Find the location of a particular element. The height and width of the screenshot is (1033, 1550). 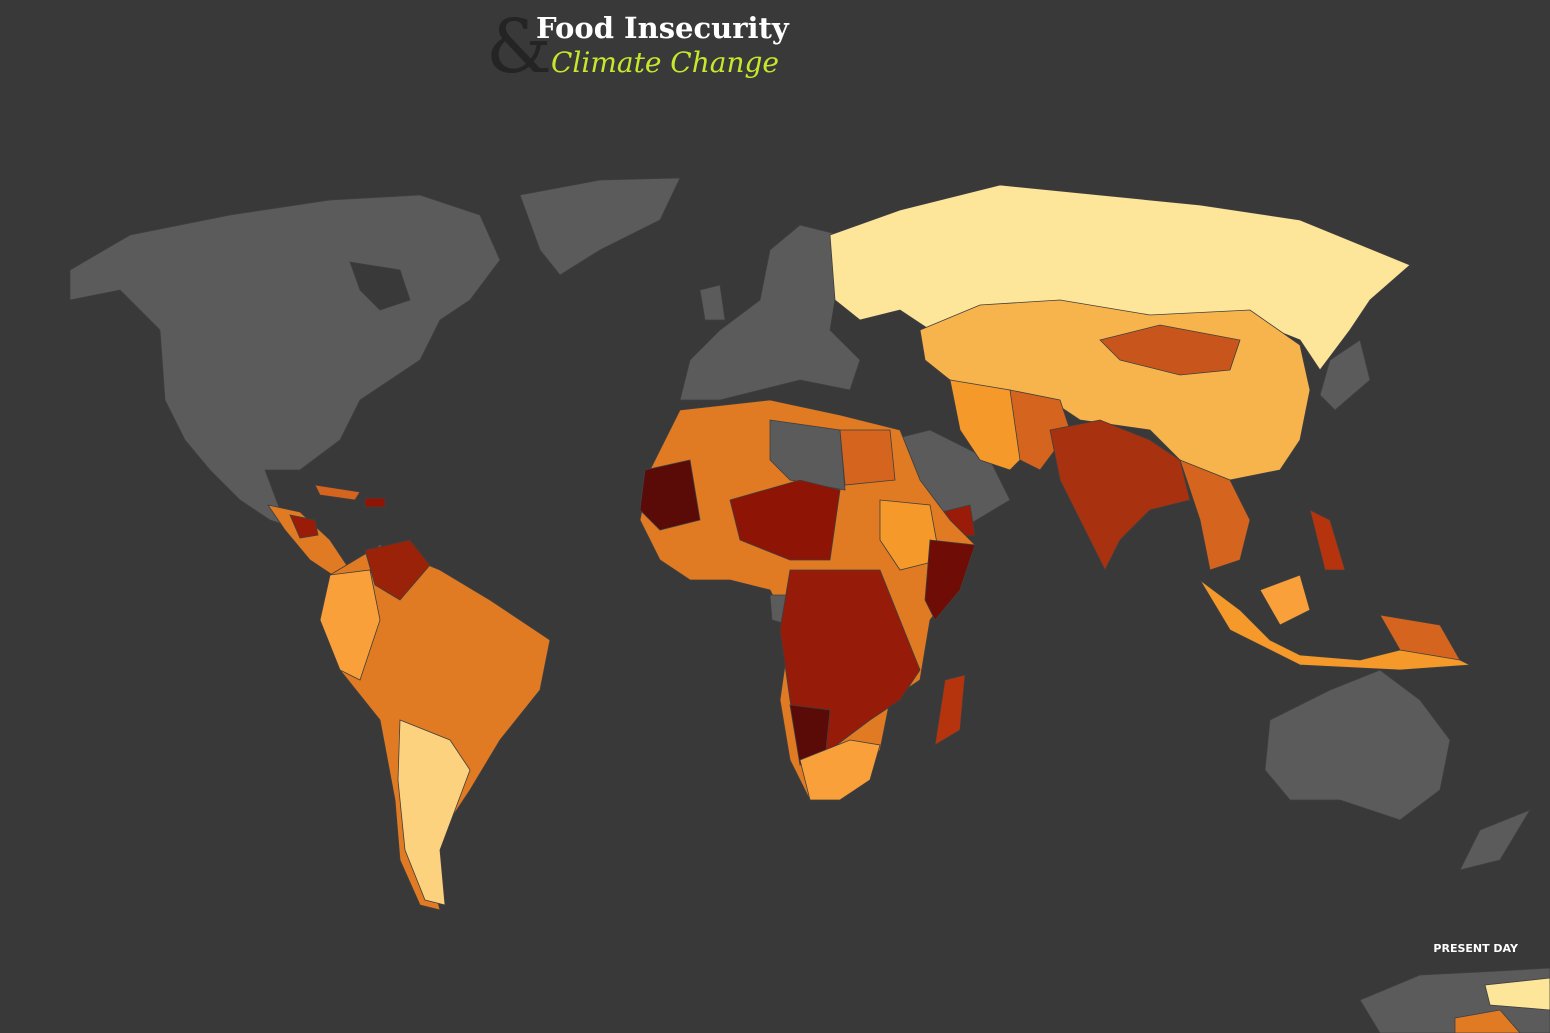

subtitle: Climate Change is located at coordinates (665, 62).